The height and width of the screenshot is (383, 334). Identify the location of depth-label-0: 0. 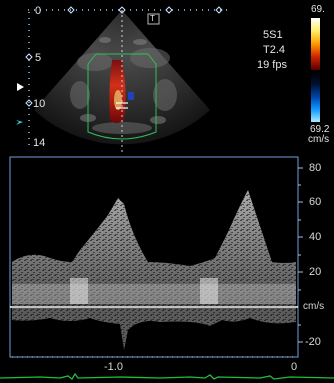
(38, 11).